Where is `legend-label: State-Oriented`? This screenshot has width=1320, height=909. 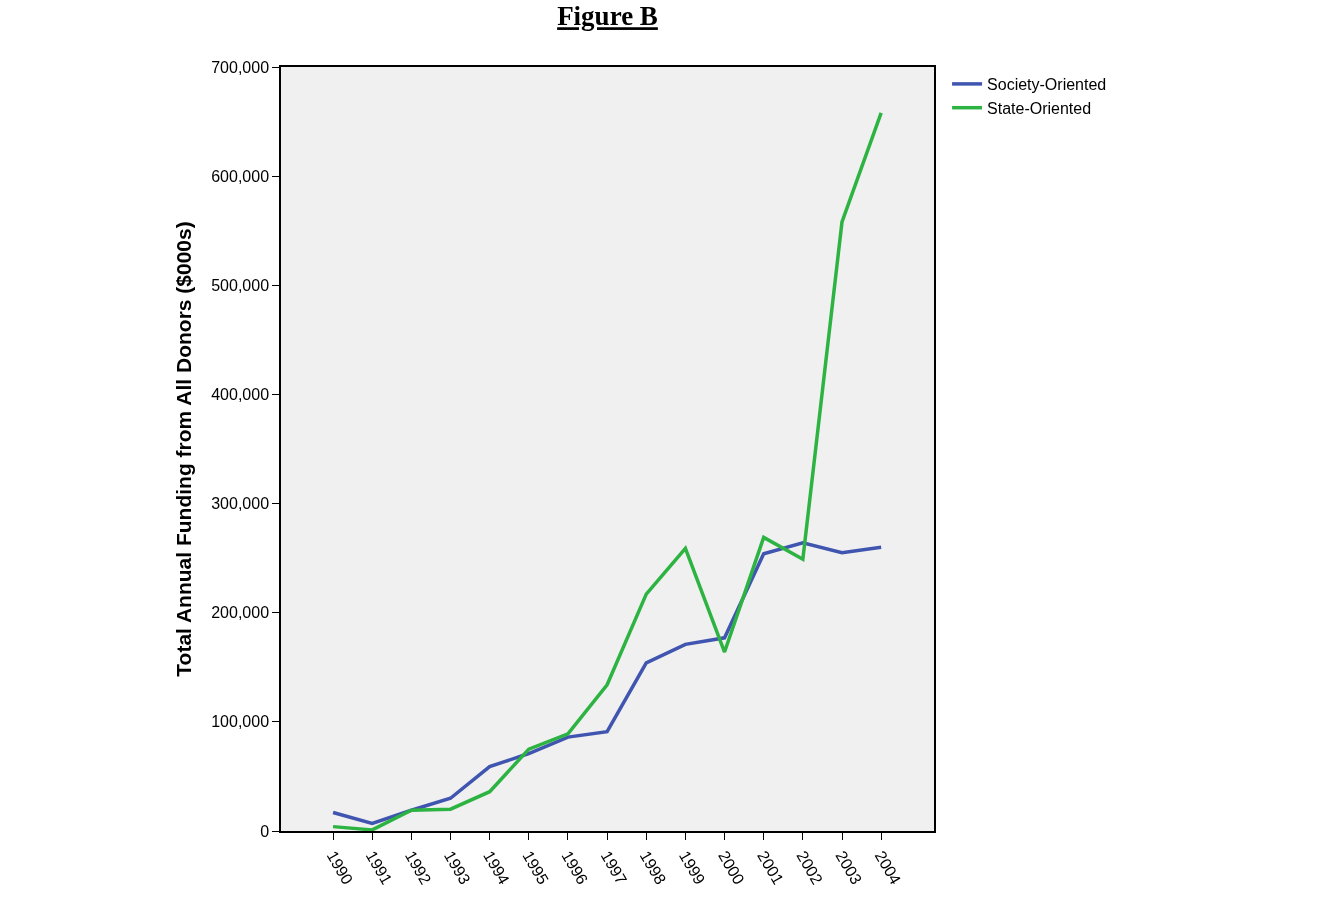
legend-label: State-Oriented is located at coordinates (1039, 108).